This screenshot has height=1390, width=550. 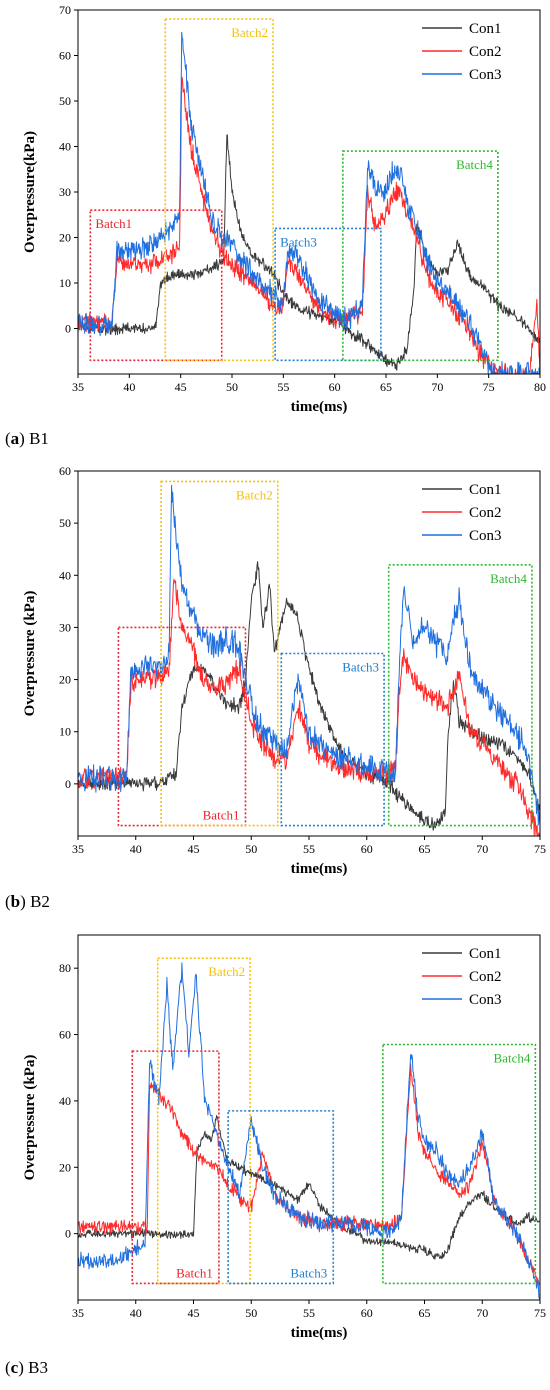 What do you see at coordinates (540, 387) in the screenshot?
I see `x-tick-label: 80` at bounding box center [540, 387].